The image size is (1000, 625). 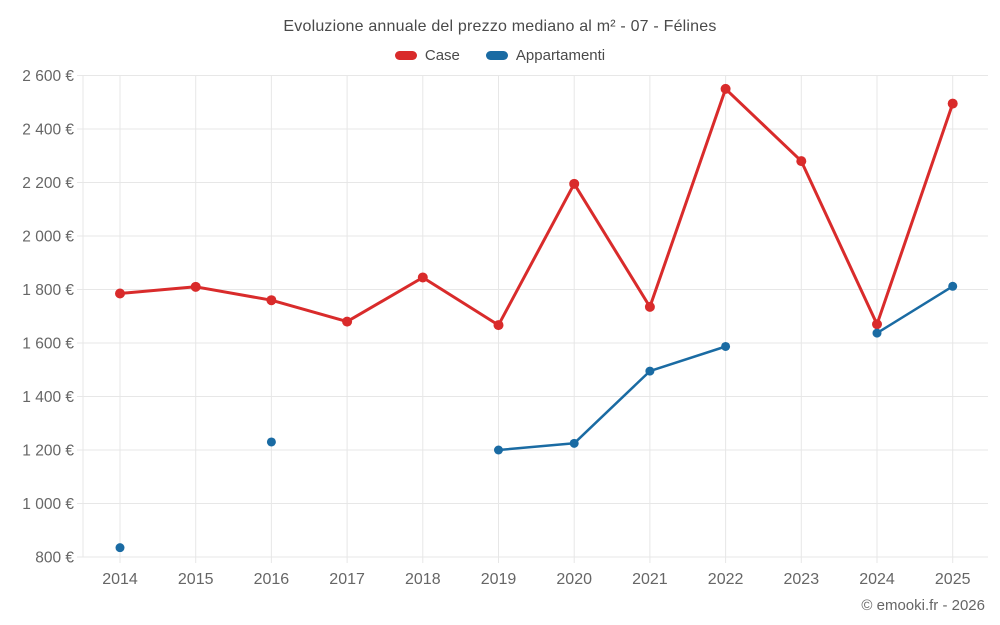 What do you see at coordinates (48, 451) in the screenshot?
I see `y-axis-label: 1 200 €` at bounding box center [48, 451].